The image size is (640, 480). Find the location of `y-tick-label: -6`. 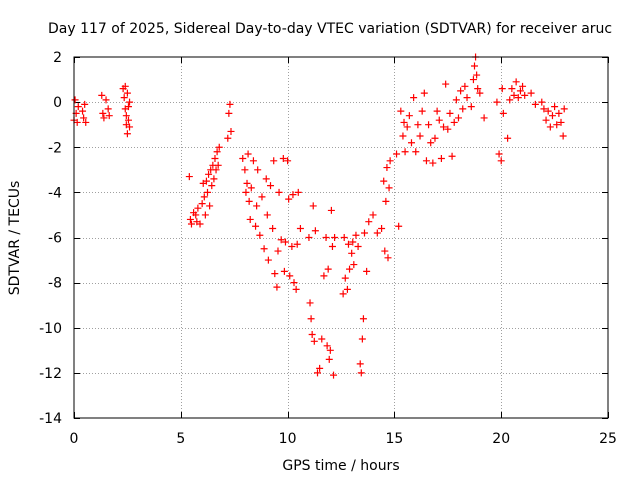

y-tick-label: -6 is located at coordinates (55, 239).